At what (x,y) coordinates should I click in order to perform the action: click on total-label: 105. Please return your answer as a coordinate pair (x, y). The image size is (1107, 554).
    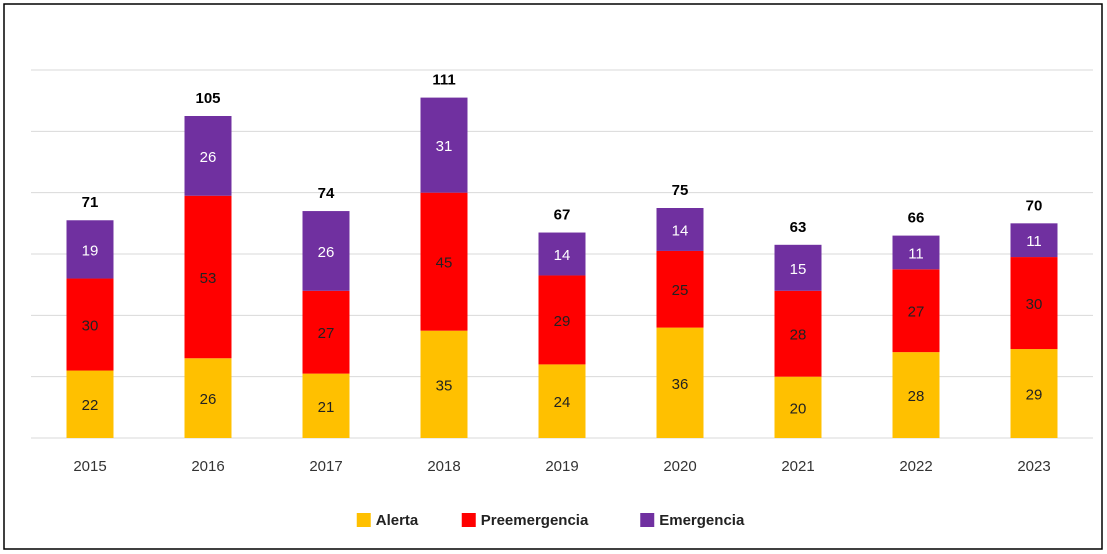
    Looking at the image, I should click on (207, 98).